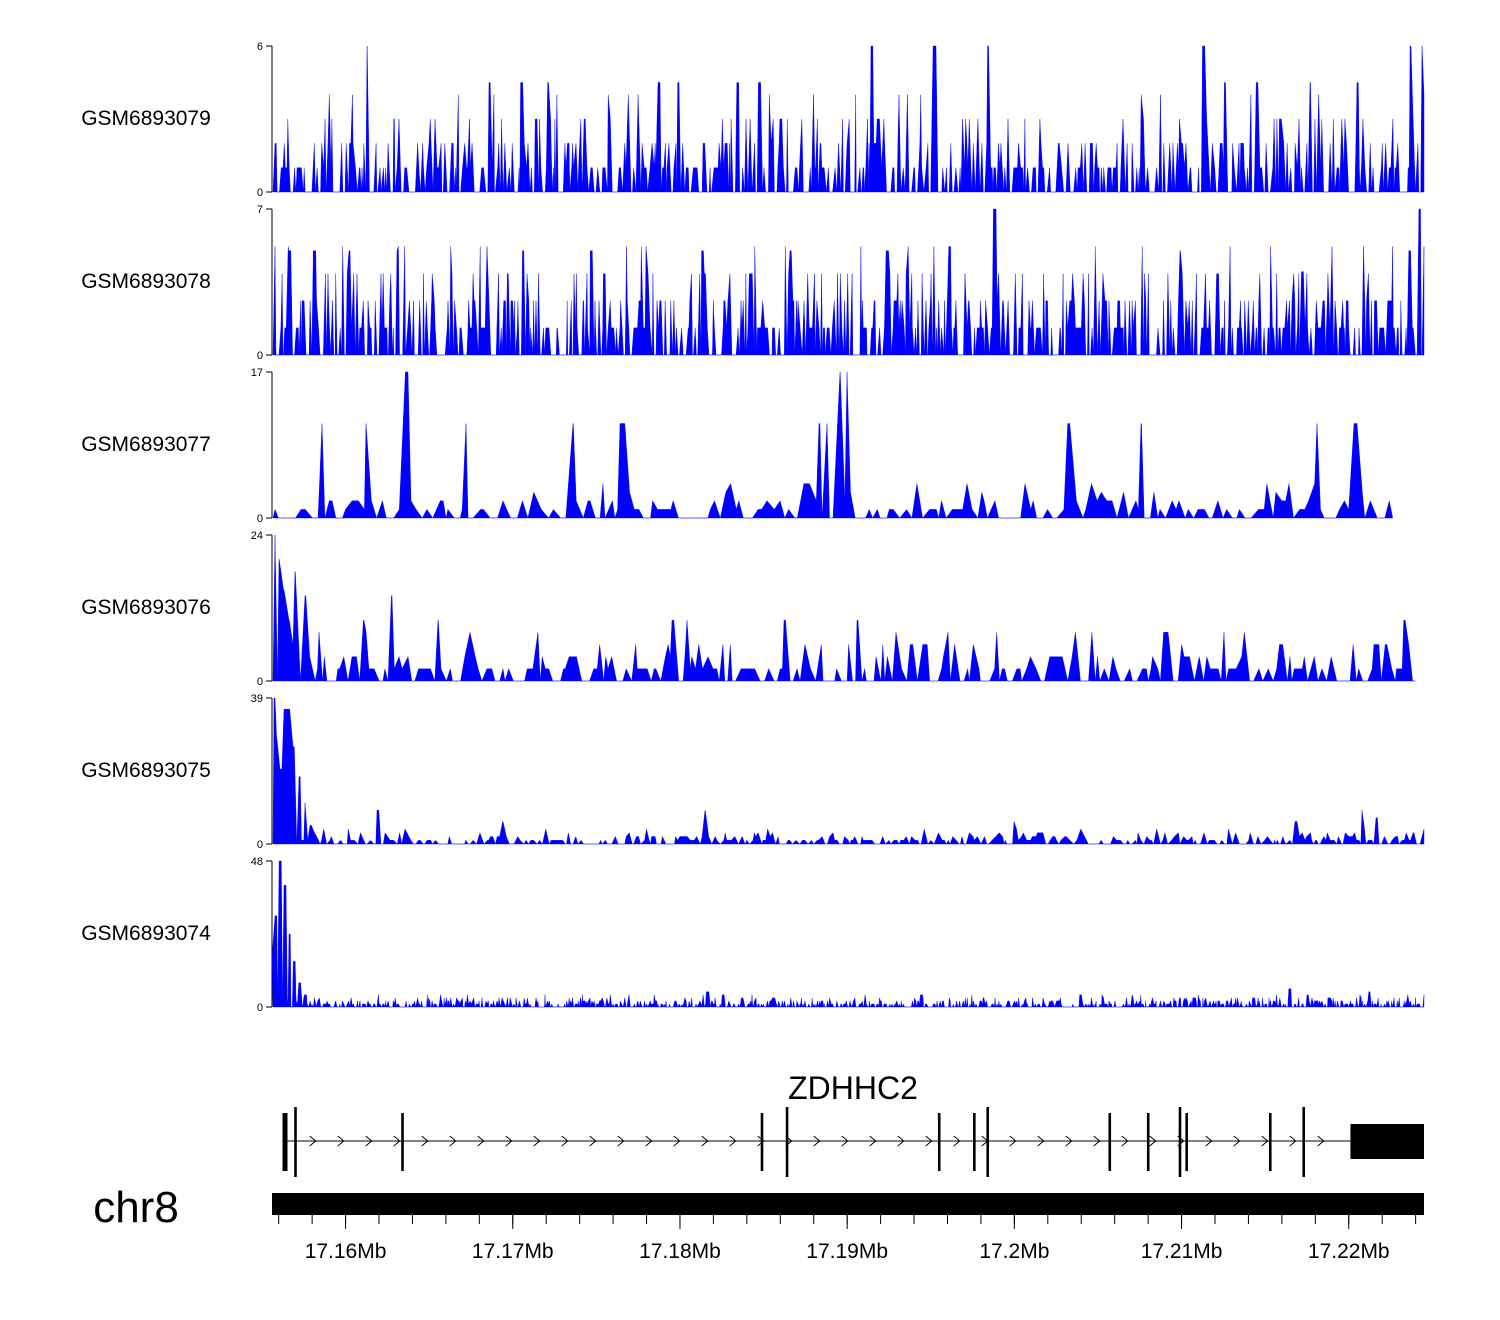 Image resolution: width=1500 pixels, height=1320 pixels. I want to click on y-tick-label-max: 39, so click(257, 699).